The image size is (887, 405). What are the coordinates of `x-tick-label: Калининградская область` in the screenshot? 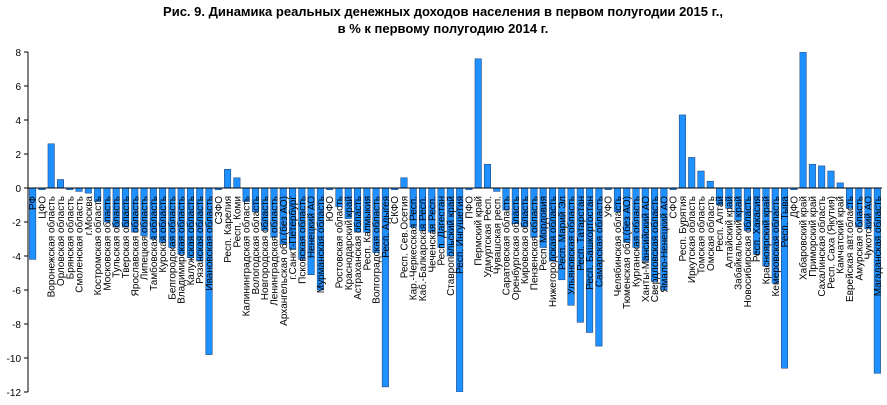 It's located at (247, 256).